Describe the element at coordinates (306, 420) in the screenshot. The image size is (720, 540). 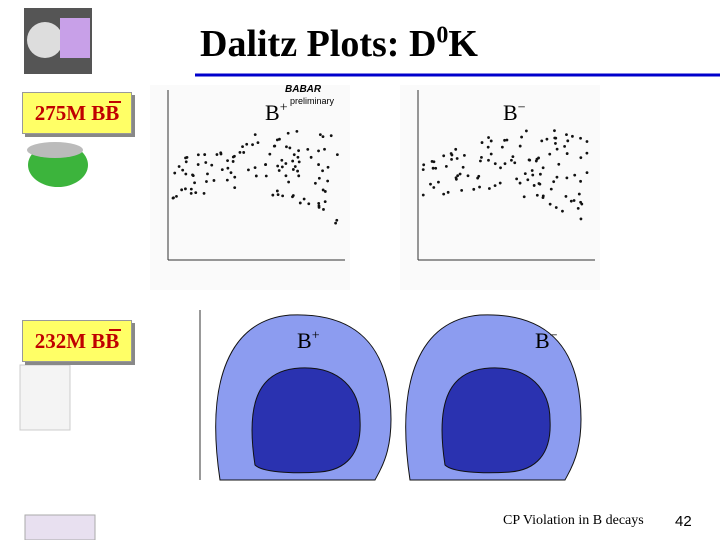
I see `contour-inner` at that location.